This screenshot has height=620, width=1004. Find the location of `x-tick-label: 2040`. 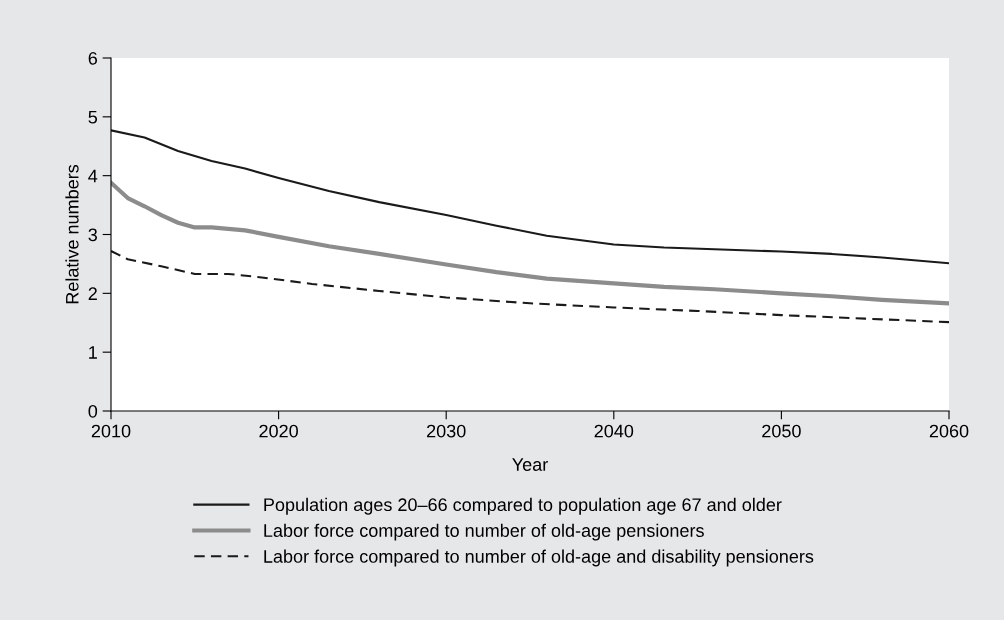

x-tick-label: 2040 is located at coordinates (614, 431).